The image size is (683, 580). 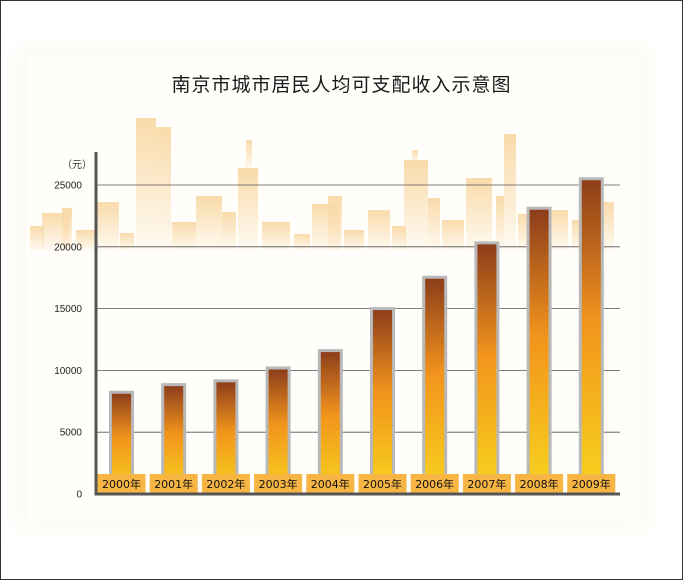 I want to click on category-label-2008年: 2008年, so click(x=539, y=484).